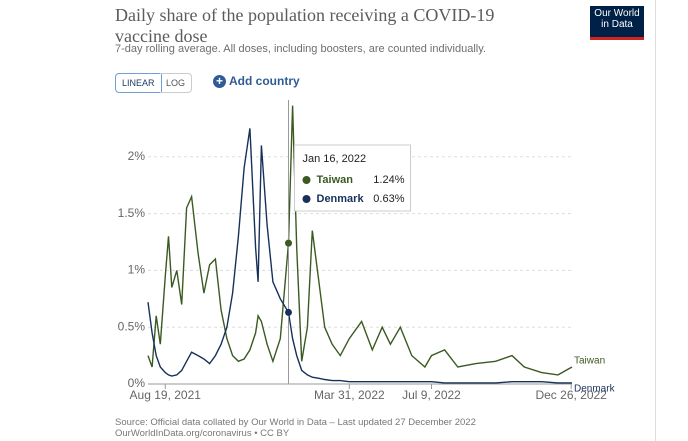 This screenshot has width=688, height=441. I want to click on source-line: OurWorldInData.org/coronavirus • CC BY, so click(202, 433).